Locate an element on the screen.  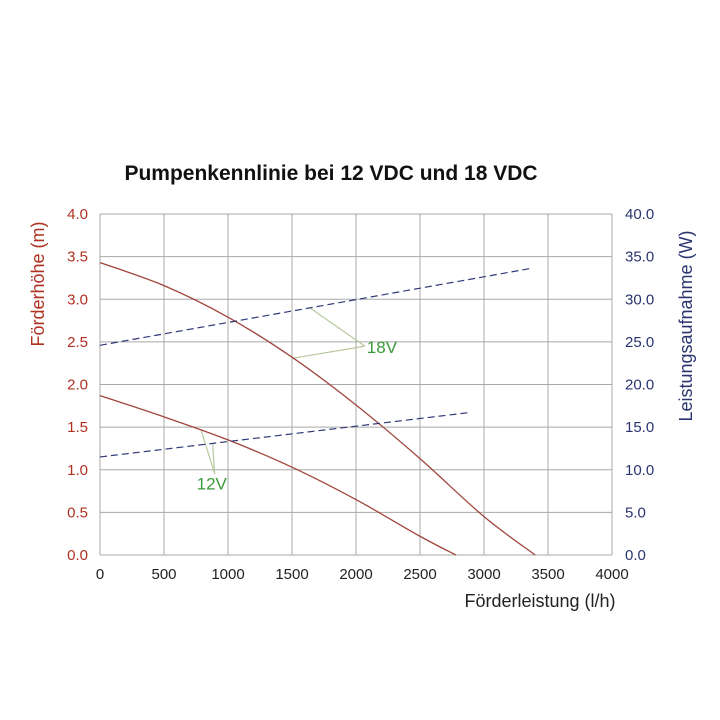
x-tick-label: 2000 is located at coordinates (355, 574).